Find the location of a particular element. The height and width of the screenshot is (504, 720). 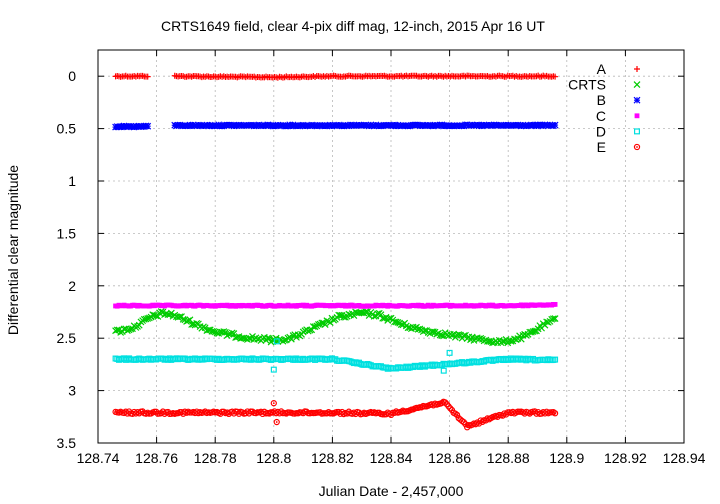

x-tick-label: 128.78 is located at coordinates (215, 458).